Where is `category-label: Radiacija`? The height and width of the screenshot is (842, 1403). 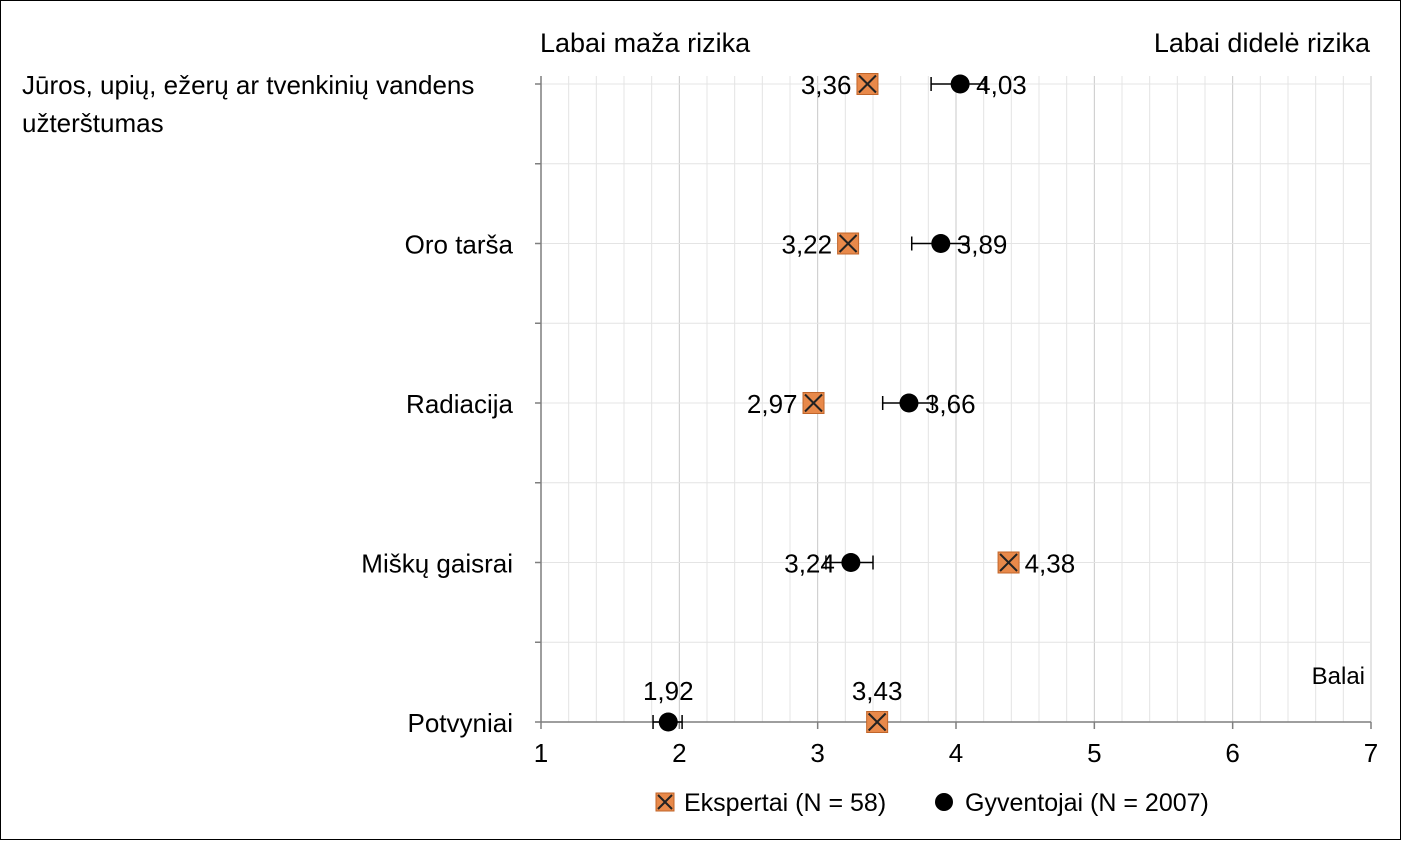 category-label: Radiacija is located at coordinates (459, 404).